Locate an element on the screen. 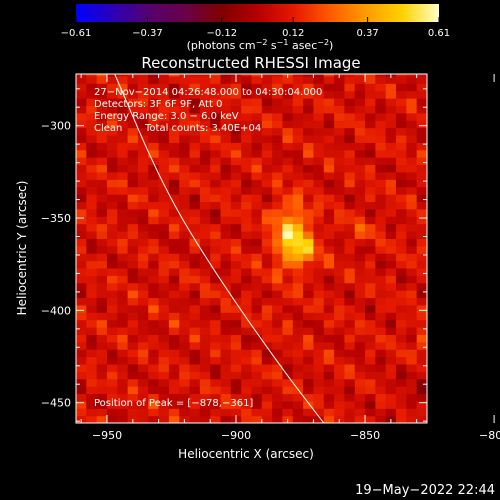 Image resolution: width=500 pixels, height=500 pixels. colorbar-gradient is located at coordinates (257, 13).